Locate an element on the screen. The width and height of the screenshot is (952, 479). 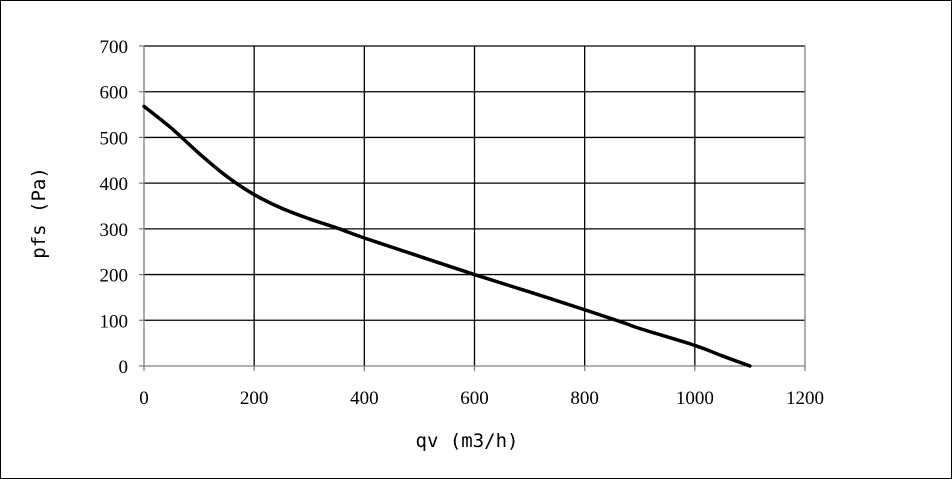
y-tick-label: 400 is located at coordinates (114, 184).